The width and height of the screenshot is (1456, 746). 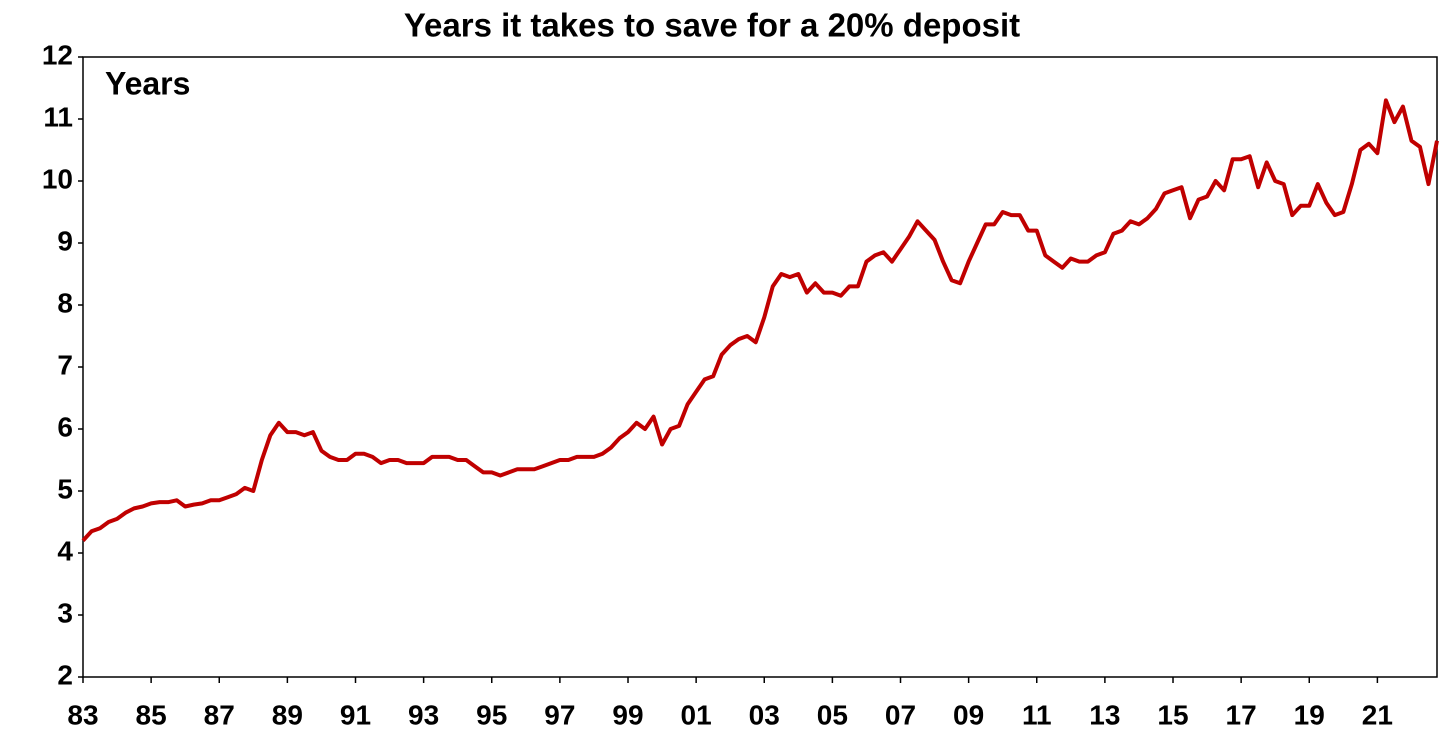 What do you see at coordinates (1377, 714) in the screenshot?
I see `x-tick-label: 21` at bounding box center [1377, 714].